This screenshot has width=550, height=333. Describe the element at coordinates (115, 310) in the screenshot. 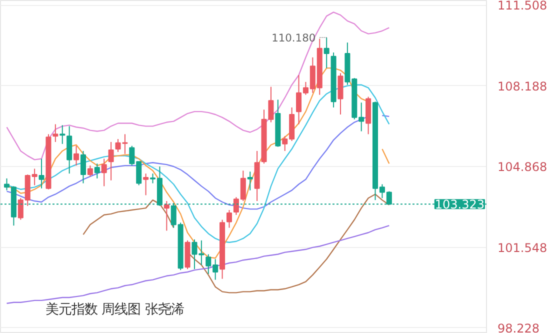

I see `text: 美元指数 周线图 张尧浠` at that location.